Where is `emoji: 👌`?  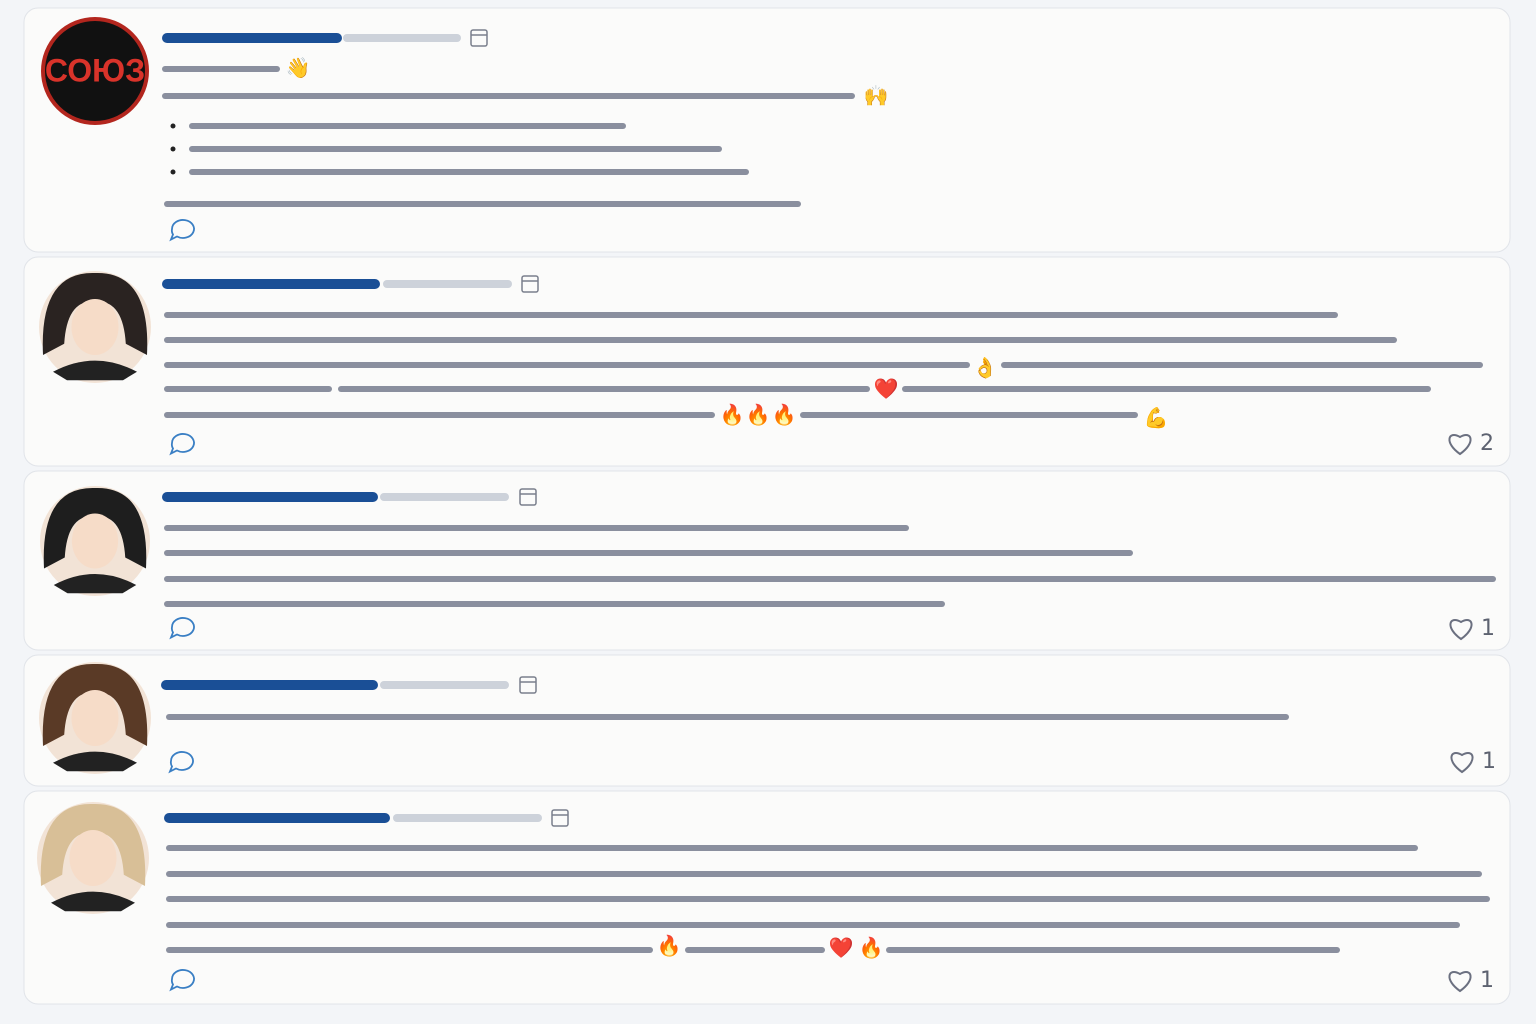 emoji: 👌 is located at coordinates (985, 368).